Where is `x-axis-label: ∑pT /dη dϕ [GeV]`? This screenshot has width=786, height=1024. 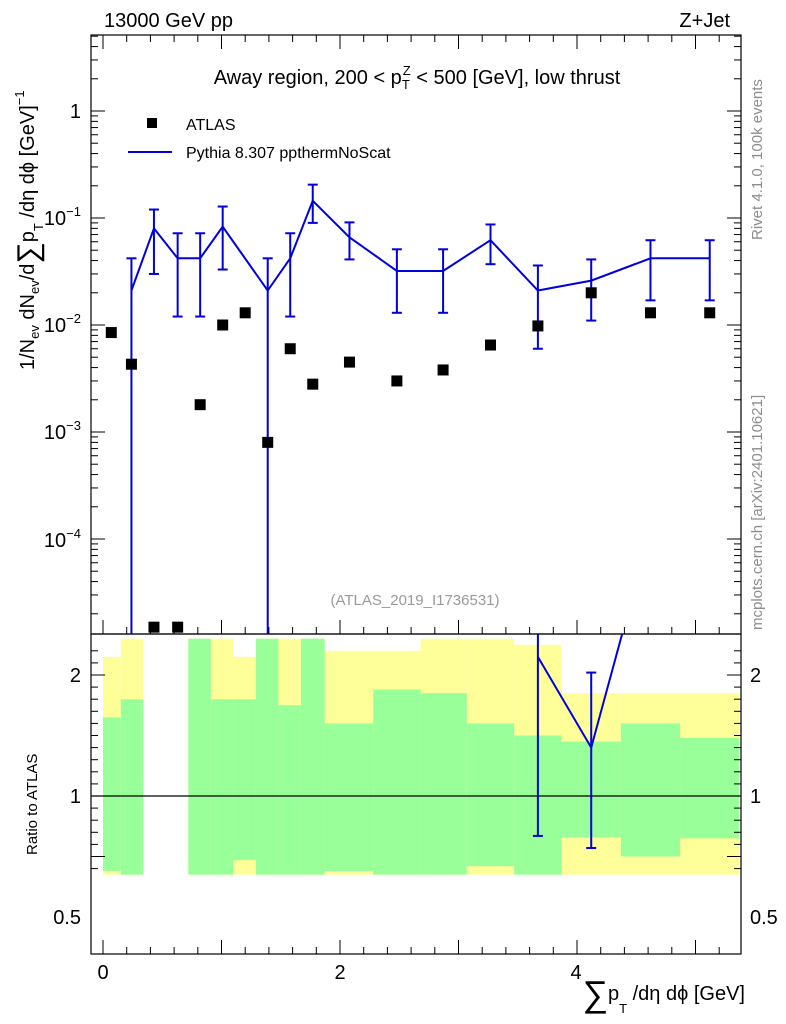
x-axis-label: ∑pT /dη dϕ [GeV] is located at coordinates (663, 994).